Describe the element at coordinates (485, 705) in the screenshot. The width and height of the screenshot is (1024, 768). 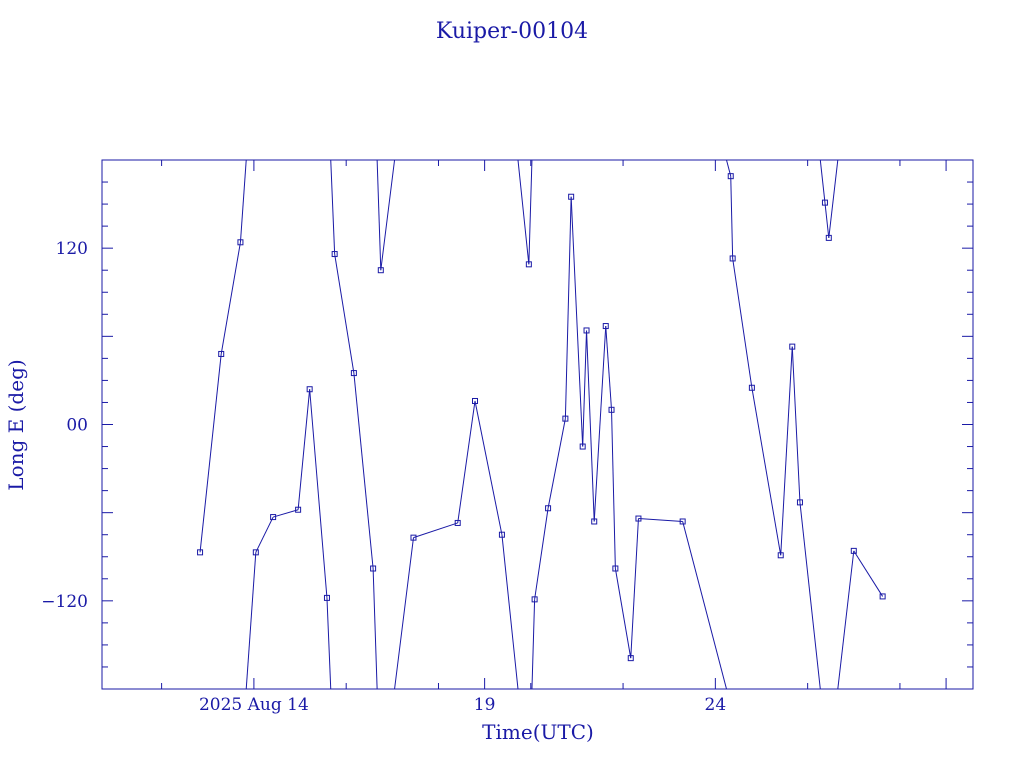
I see `x-tick-label: 19` at that location.